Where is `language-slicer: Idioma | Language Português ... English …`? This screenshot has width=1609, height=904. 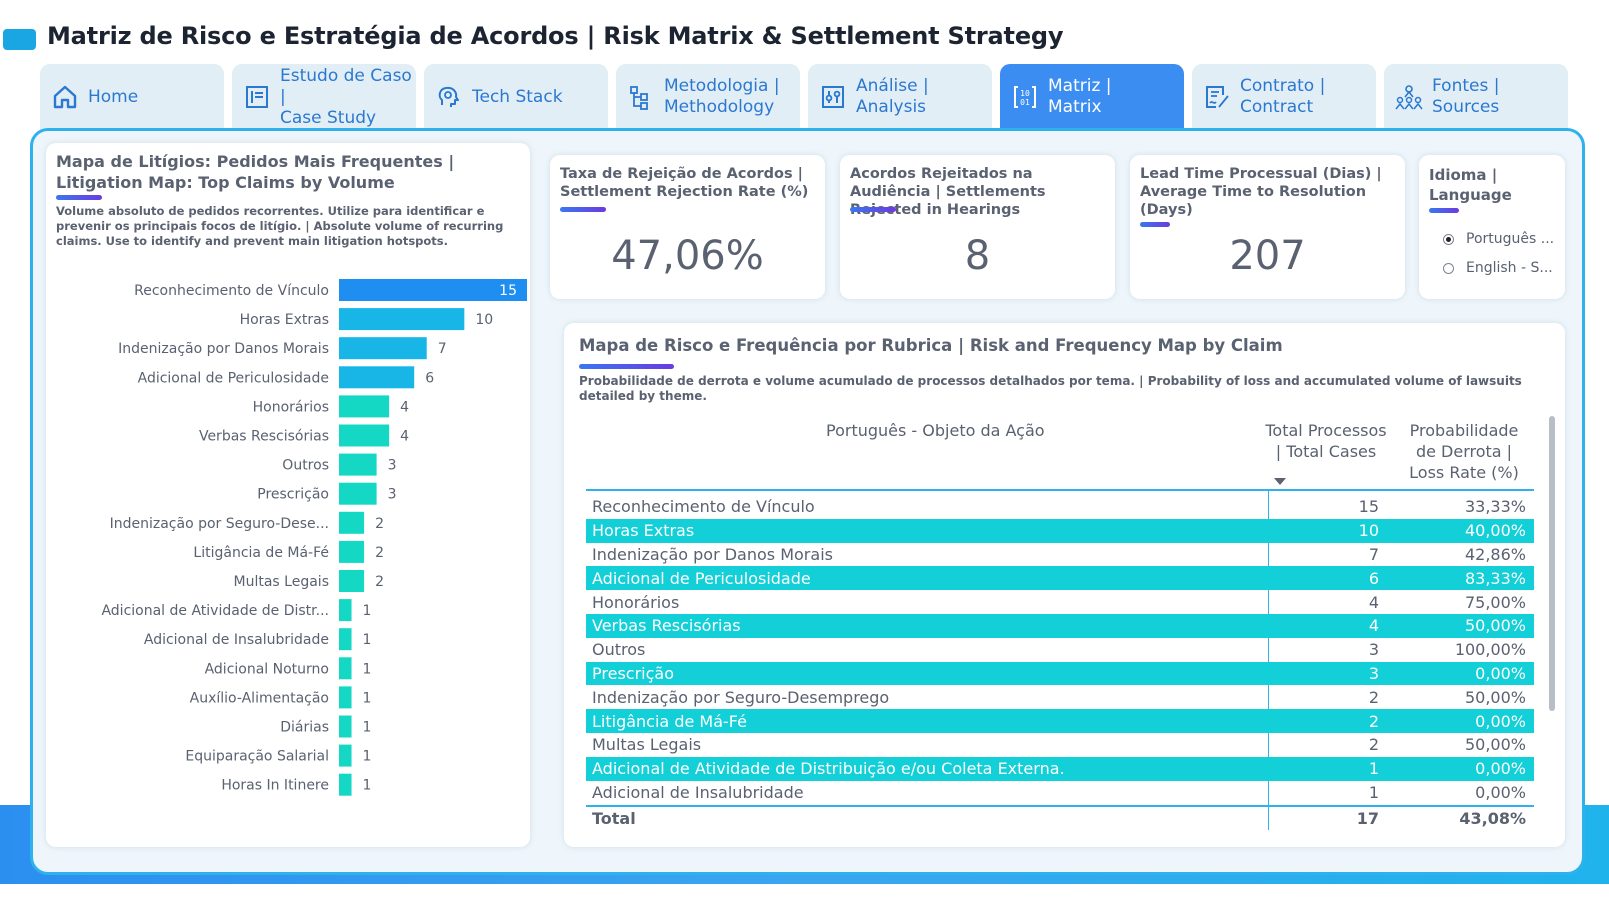 language-slicer: Idioma | Language Português ... English … is located at coordinates (1492, 227).